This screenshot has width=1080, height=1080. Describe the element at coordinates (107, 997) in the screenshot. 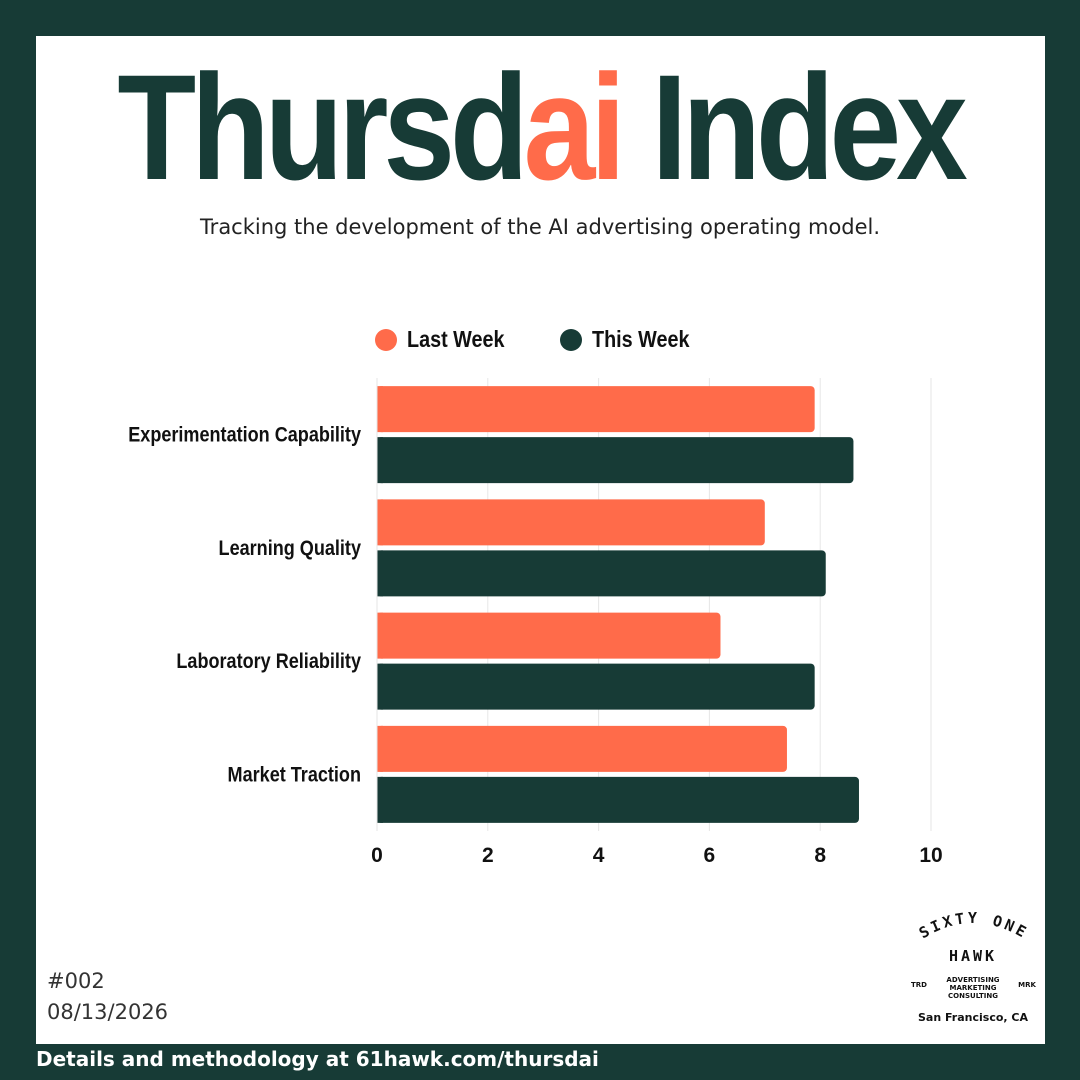

I see `issue-info: #002 08/13/2026` at that location.